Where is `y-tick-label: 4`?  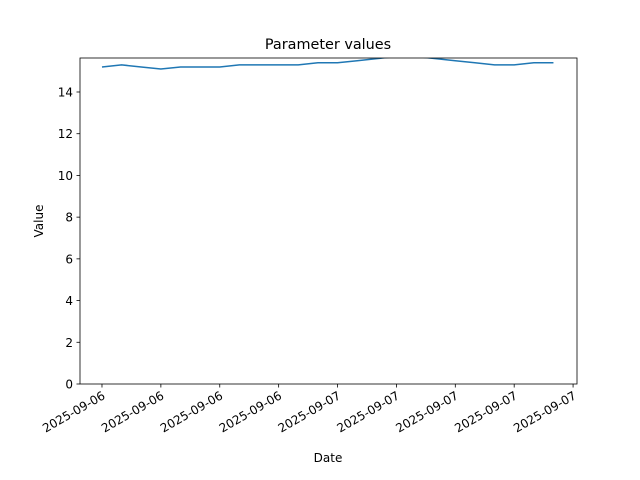
y-tick-label: 4 is located at coordinates (69, 301).